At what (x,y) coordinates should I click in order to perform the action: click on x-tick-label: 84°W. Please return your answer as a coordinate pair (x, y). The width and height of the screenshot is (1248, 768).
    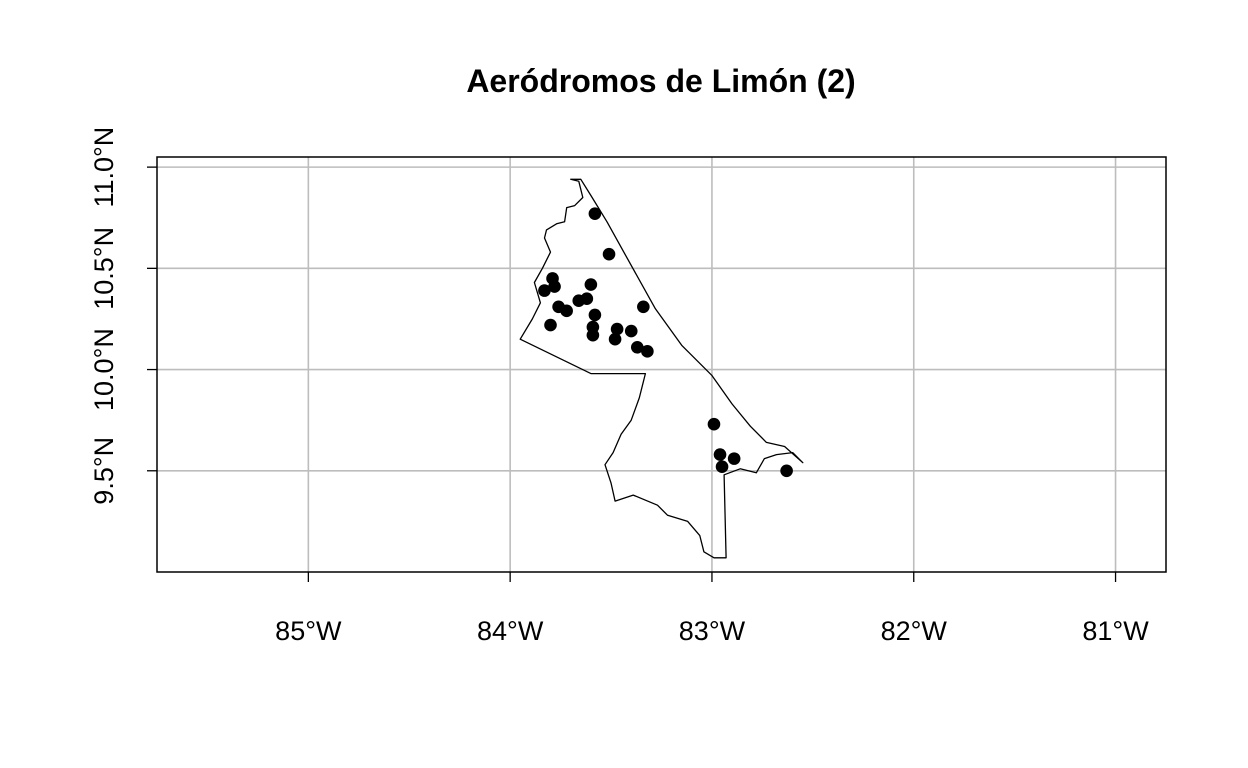
    Looking at the image, I should click on (510, 631).